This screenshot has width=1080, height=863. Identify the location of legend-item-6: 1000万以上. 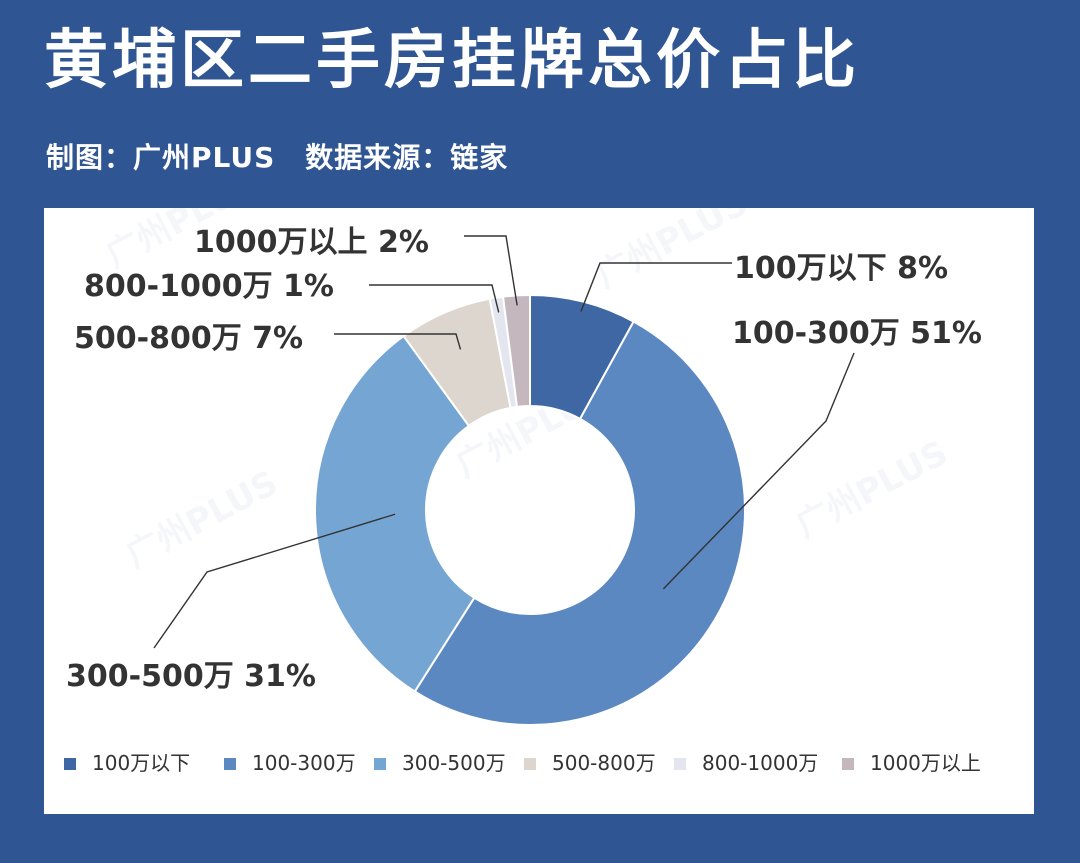
(911, 763).